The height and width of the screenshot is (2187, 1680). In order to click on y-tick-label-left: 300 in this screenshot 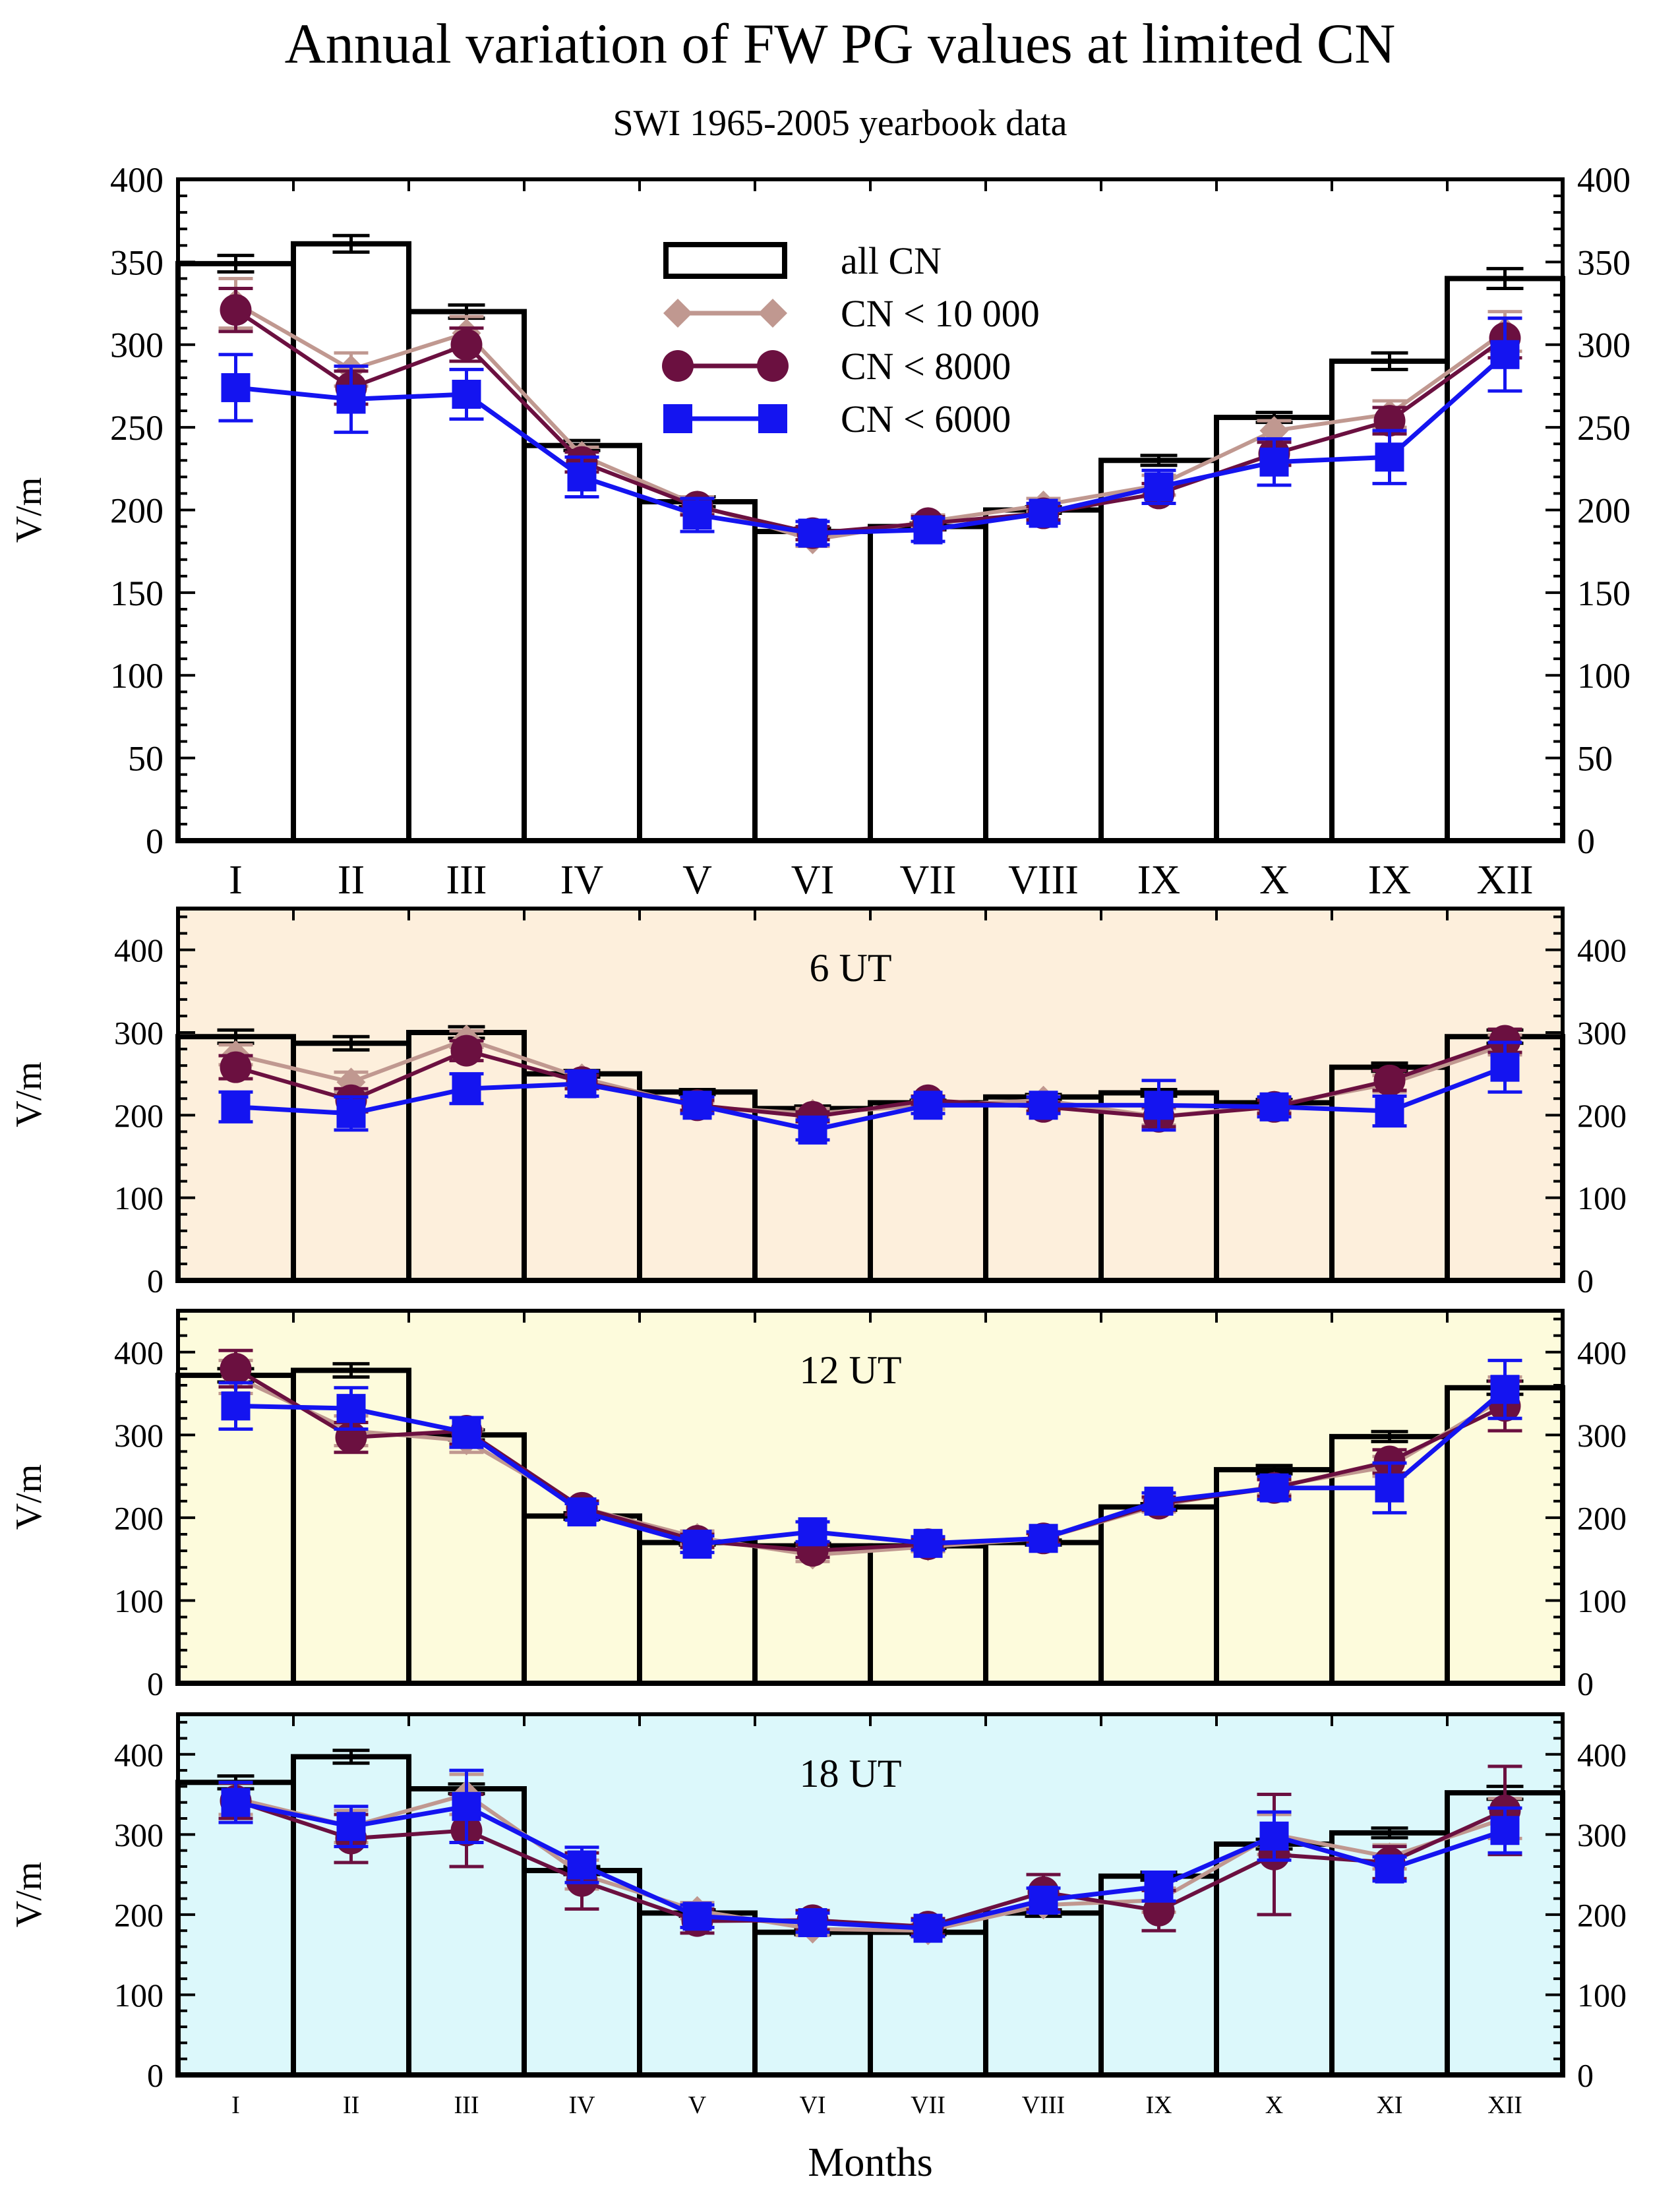, I will do `click(139, 1435)`.